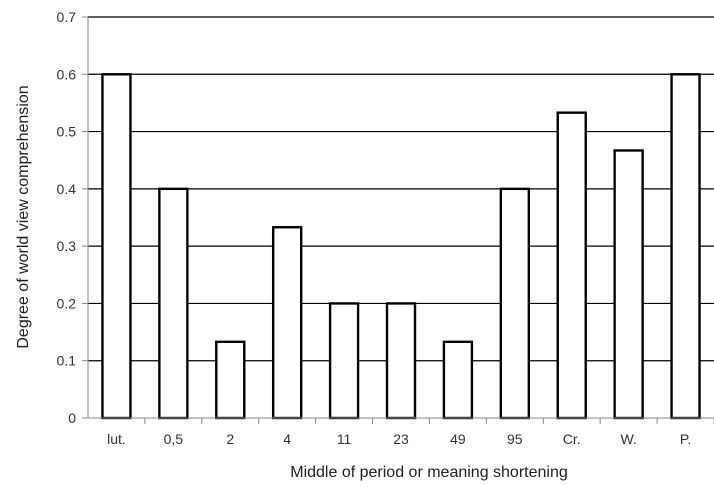 The image size is (714, 487). Describe the element at coordinates (67, 246) in the screenshot. I see `y-tick-label: 0.3` at that location.